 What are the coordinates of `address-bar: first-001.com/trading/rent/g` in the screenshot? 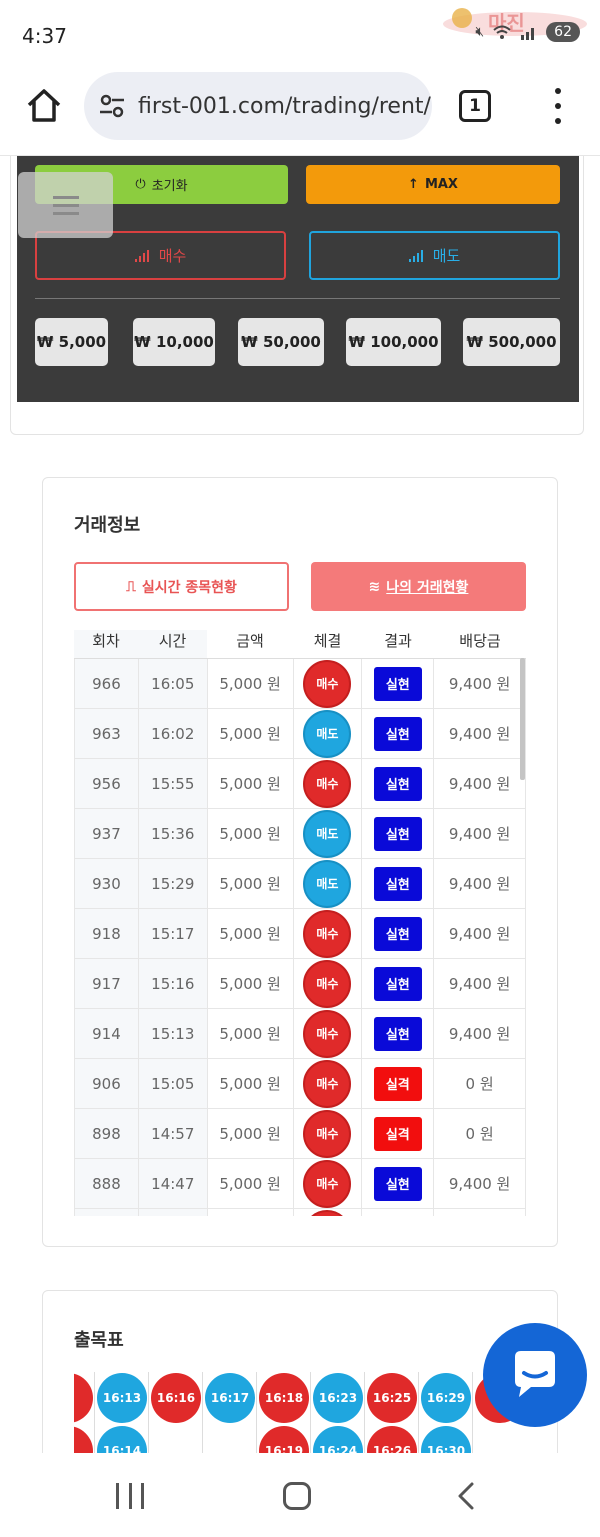 It's located at (258, 106).